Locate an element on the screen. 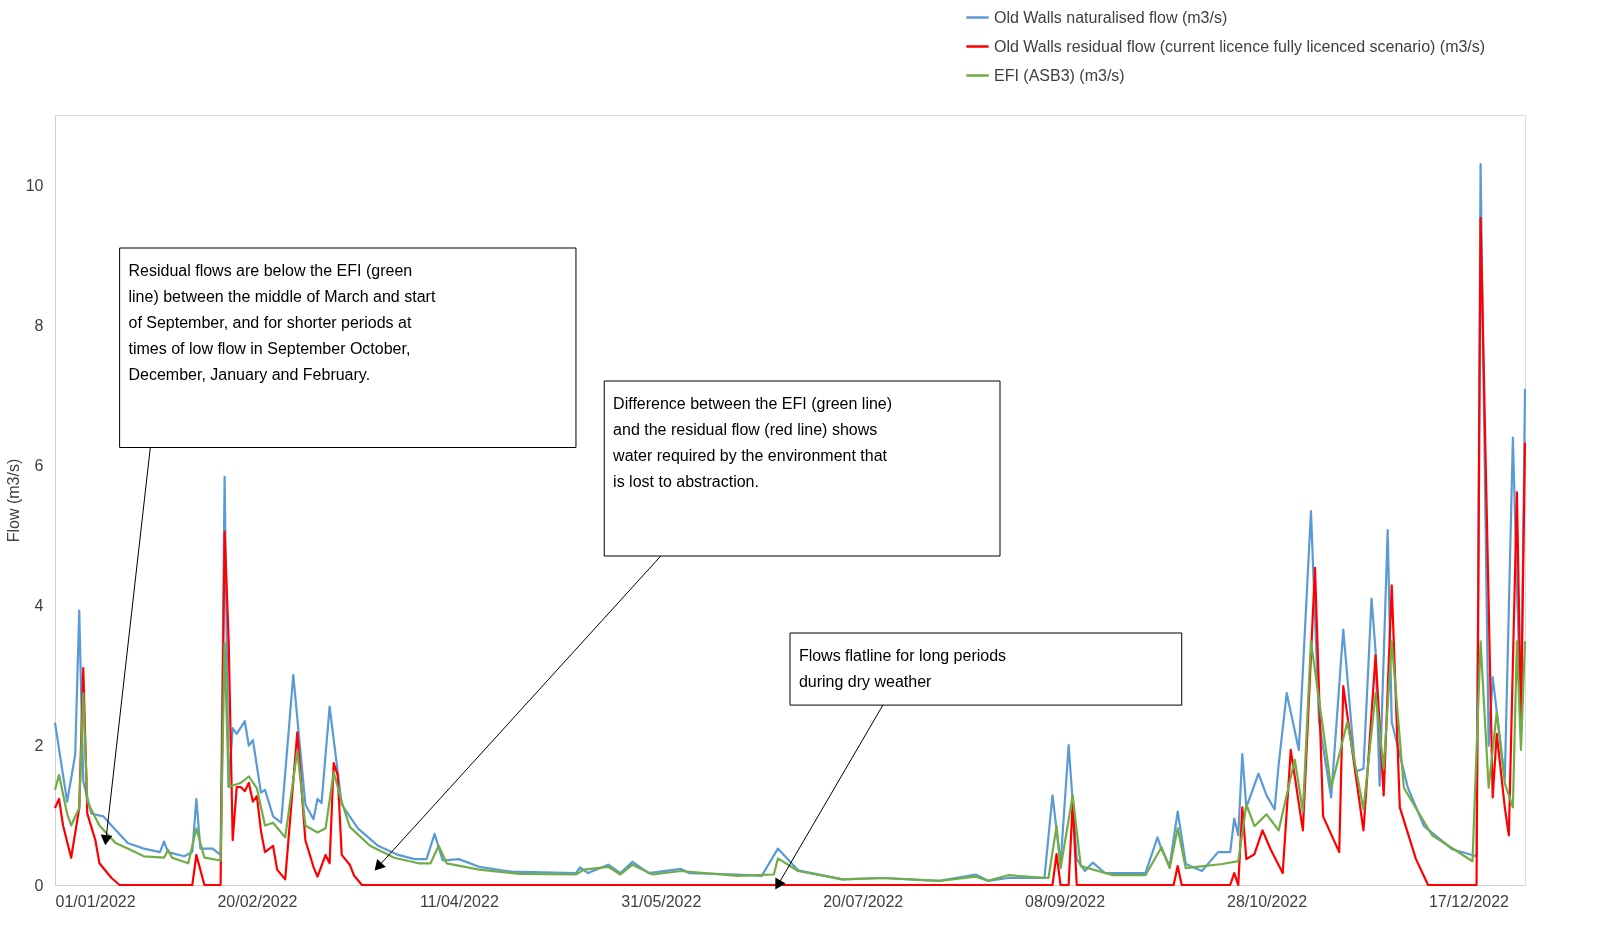 The image size is (1607, 947). x-tick-label: 08/09/2022 is located at coordinates (1065, 901).